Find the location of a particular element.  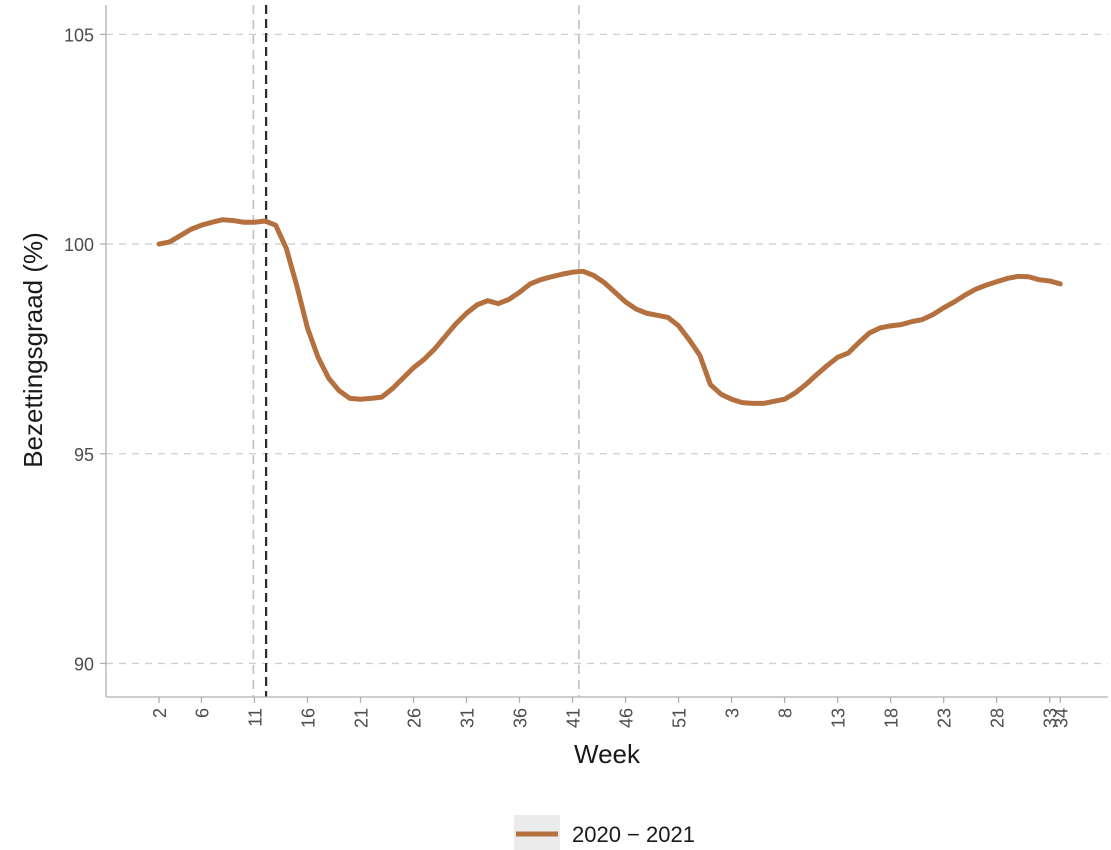

y-tick-label: 95 is located at coordinates (84, 455).